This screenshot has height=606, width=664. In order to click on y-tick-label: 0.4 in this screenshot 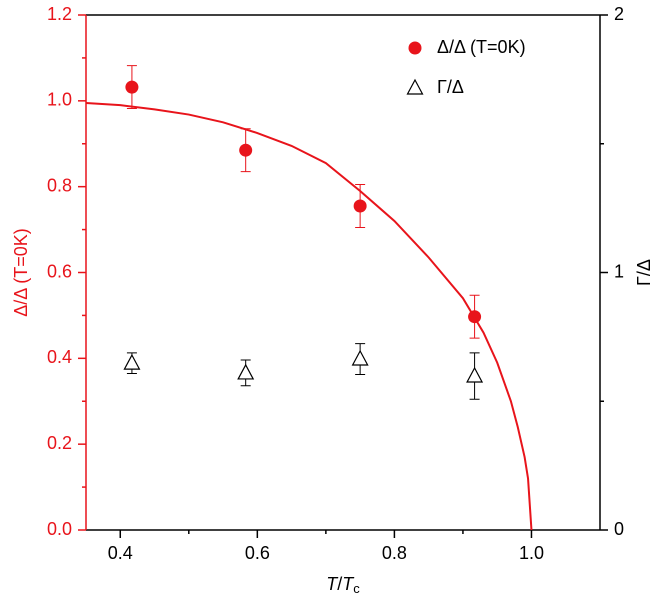, I will do `click(59, 357)`.